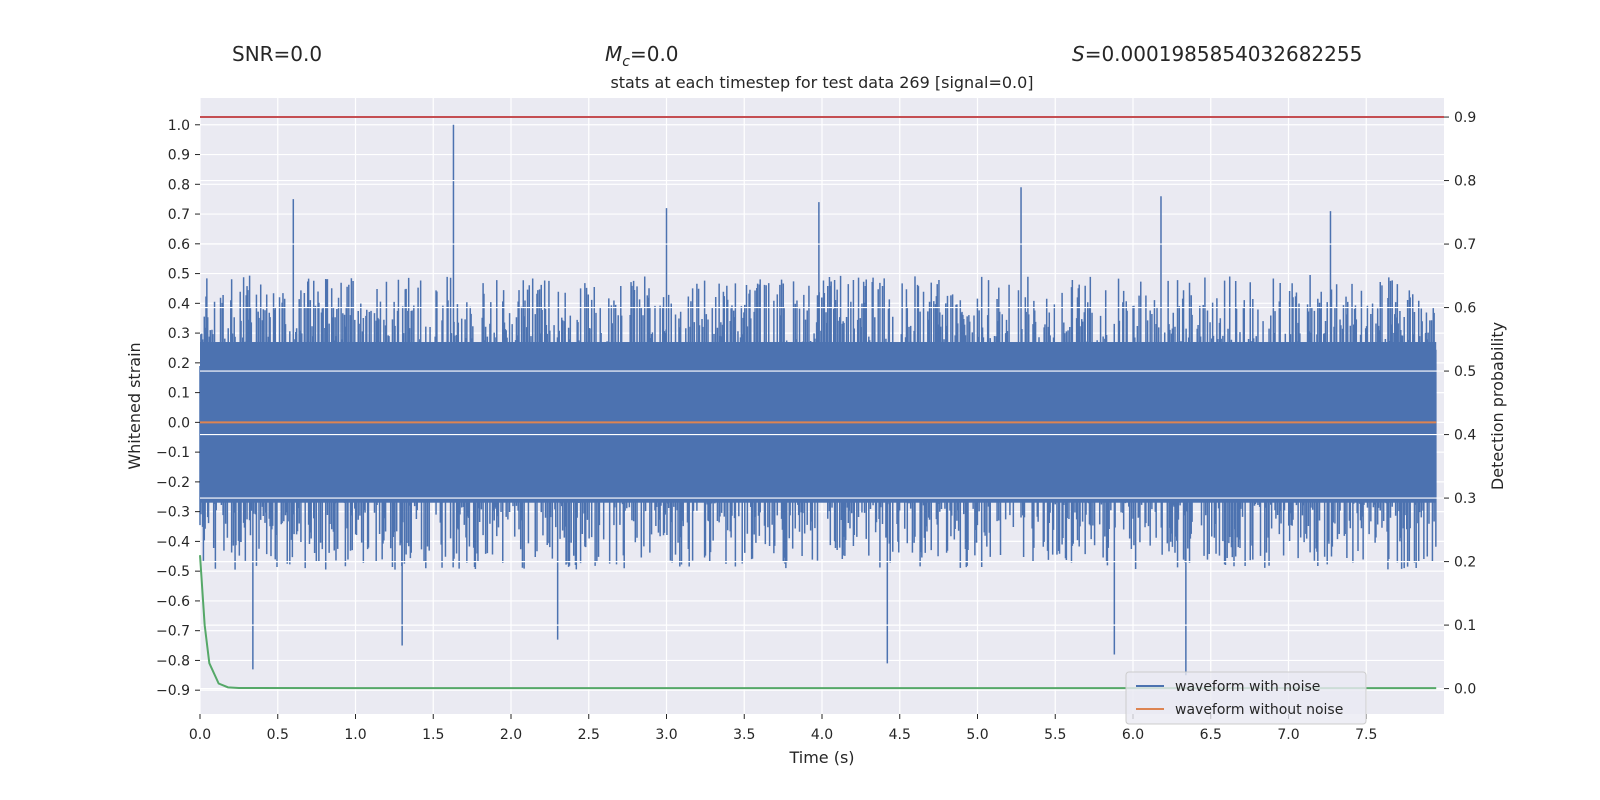 Image resolution: width=1600 pixels, height=800 pixels. What do you see at coordinates (666, 735) in the screenshot?
I see `x-tick-label: 3.0` at bounding box center [666, 735].